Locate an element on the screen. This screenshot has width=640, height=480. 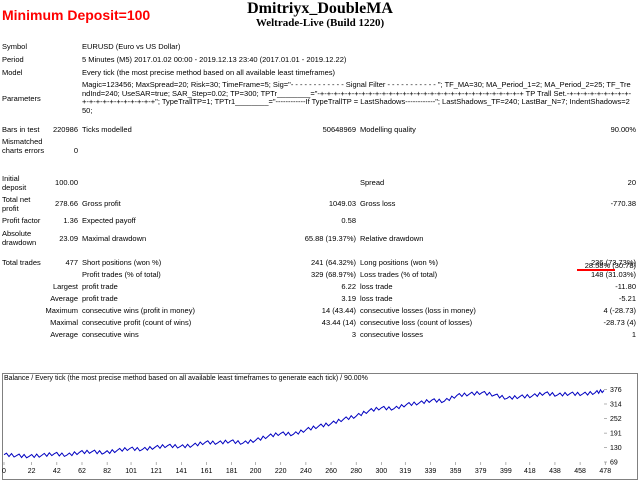
short-positions-value: 241 (64.32%) is located at coordinates (333, 262).